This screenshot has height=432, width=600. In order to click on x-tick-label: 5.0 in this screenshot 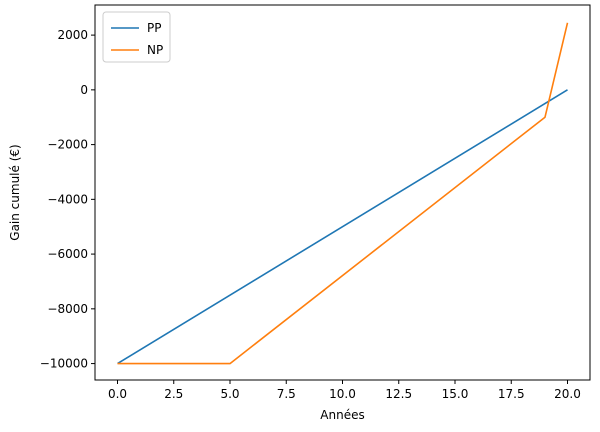, I will do `click(229, 394)`.